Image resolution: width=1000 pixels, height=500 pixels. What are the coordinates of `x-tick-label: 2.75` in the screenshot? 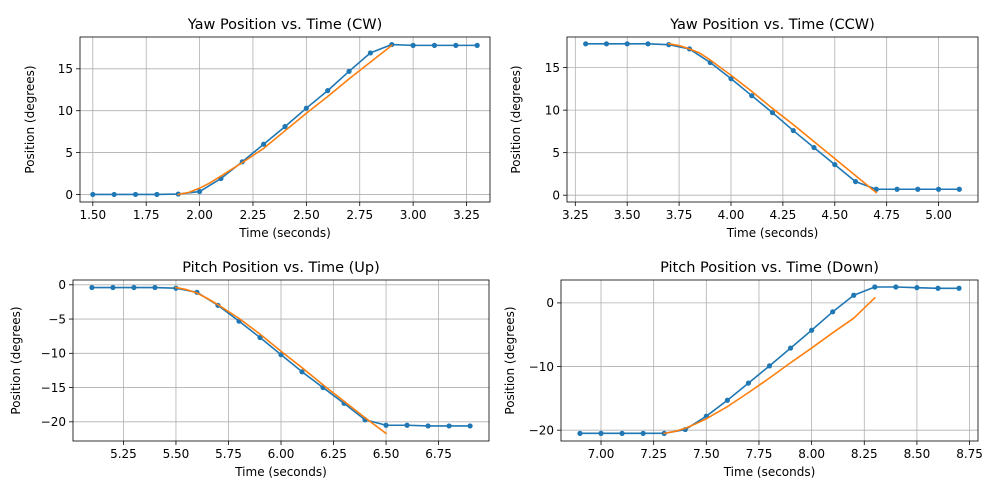 It's located at (359, 215).